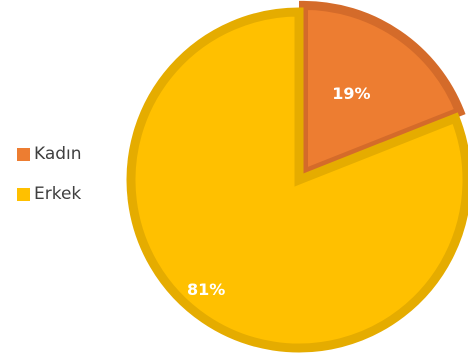 This screenshot has width=468, height=359. I want to click on data-label-kadin: 19%, so click(351, 93).